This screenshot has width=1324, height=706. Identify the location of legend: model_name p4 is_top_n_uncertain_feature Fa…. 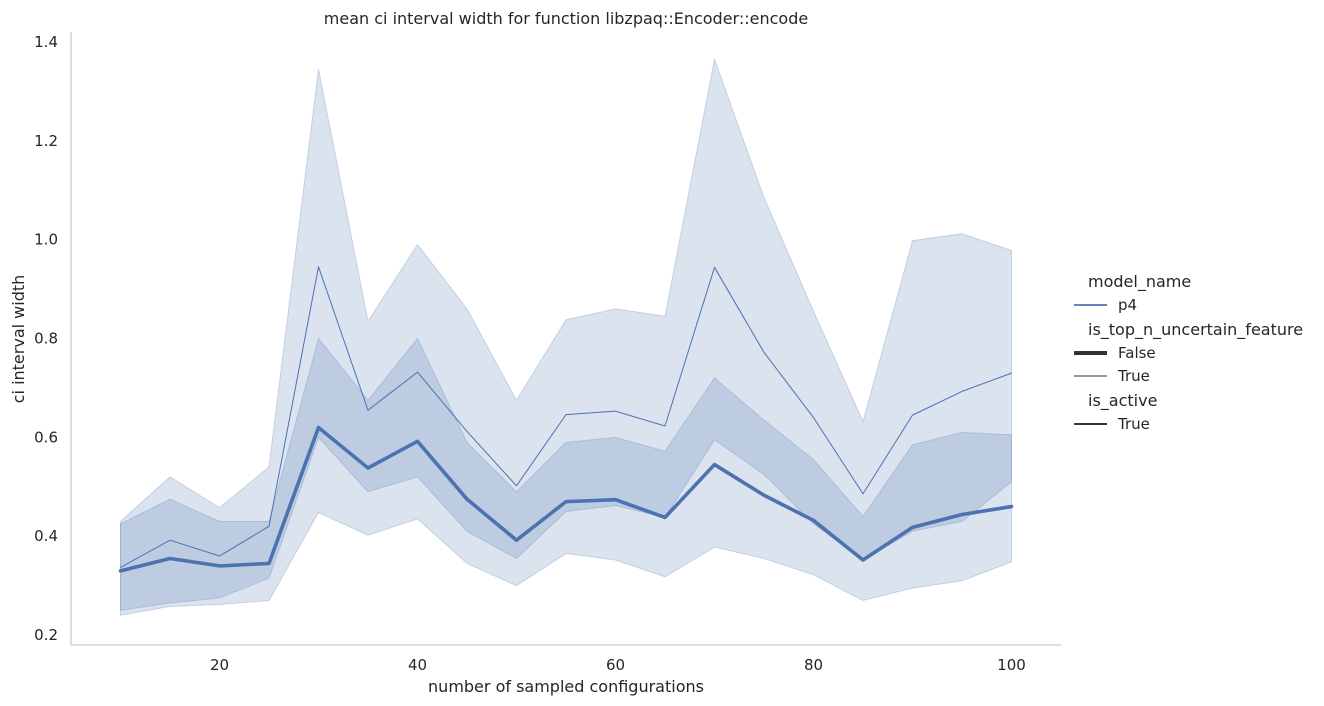
(1188, 352).